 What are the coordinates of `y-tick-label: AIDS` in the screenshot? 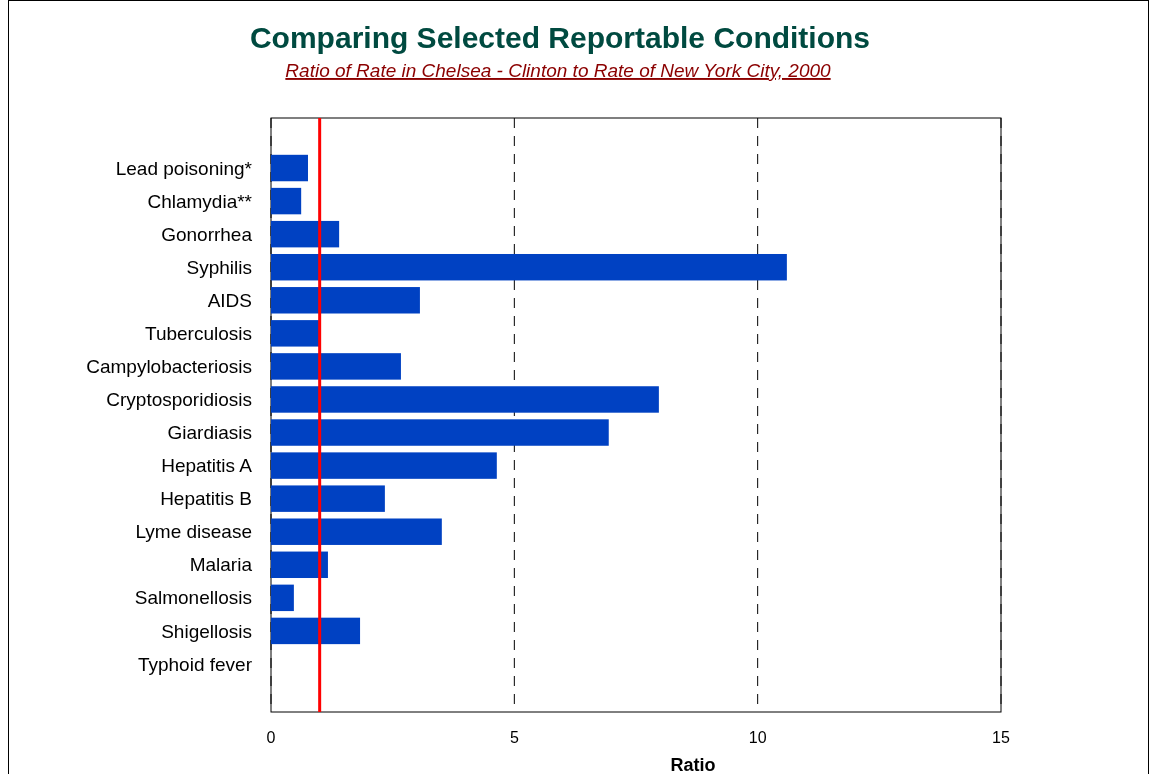 It's located at (229, 300).